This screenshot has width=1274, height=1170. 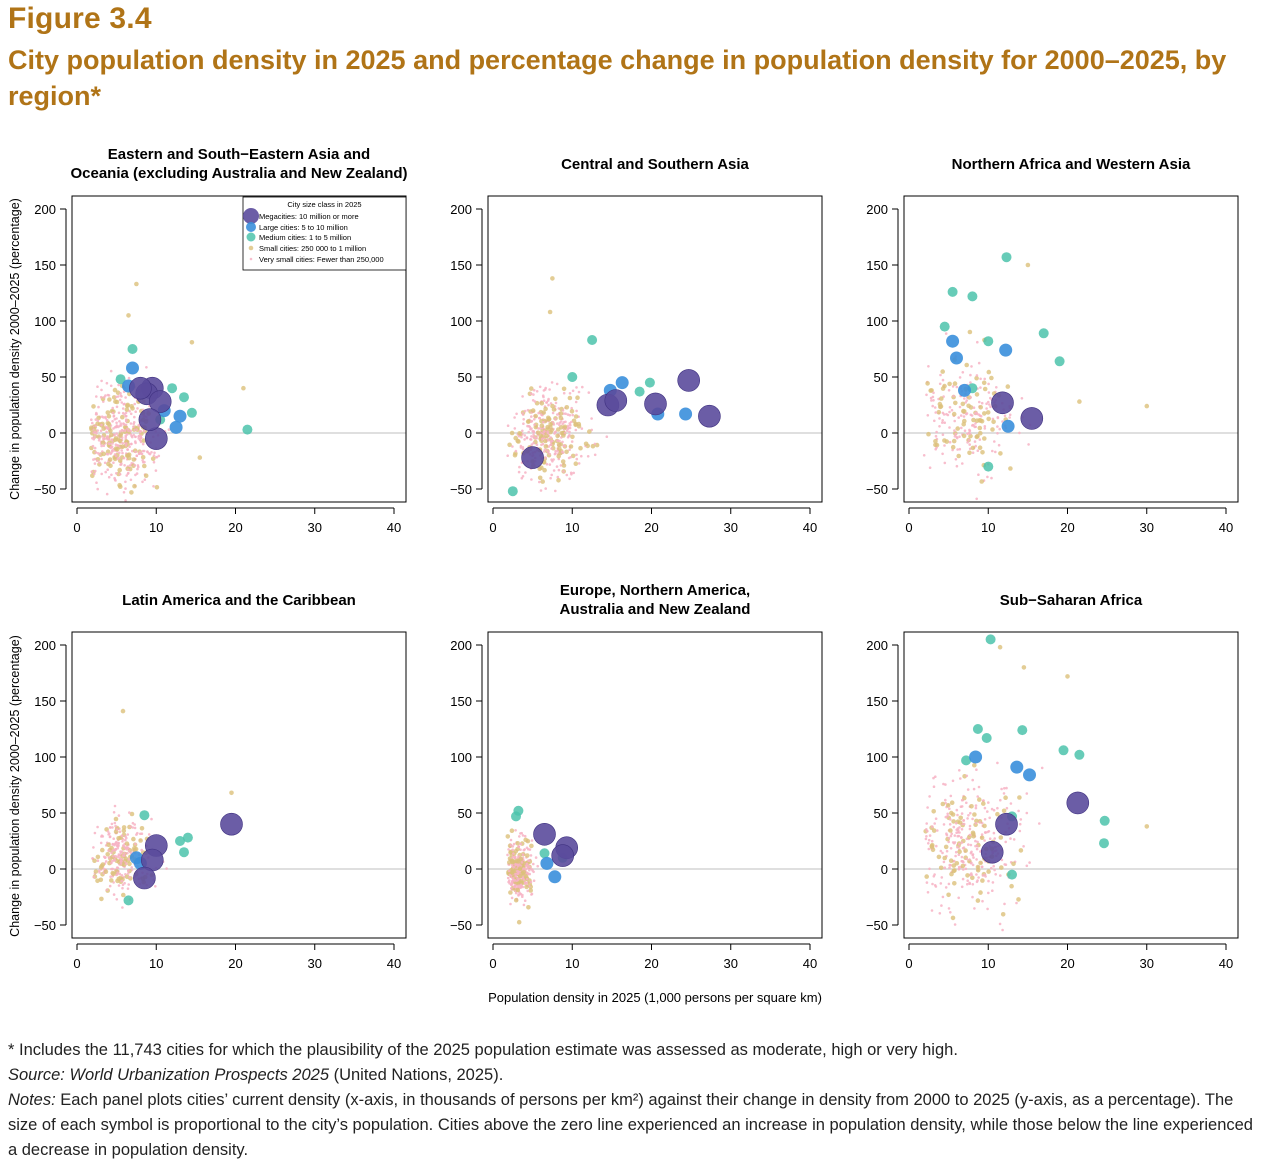 I want to click on legend-marker-medium, so click(x=251, y=237).